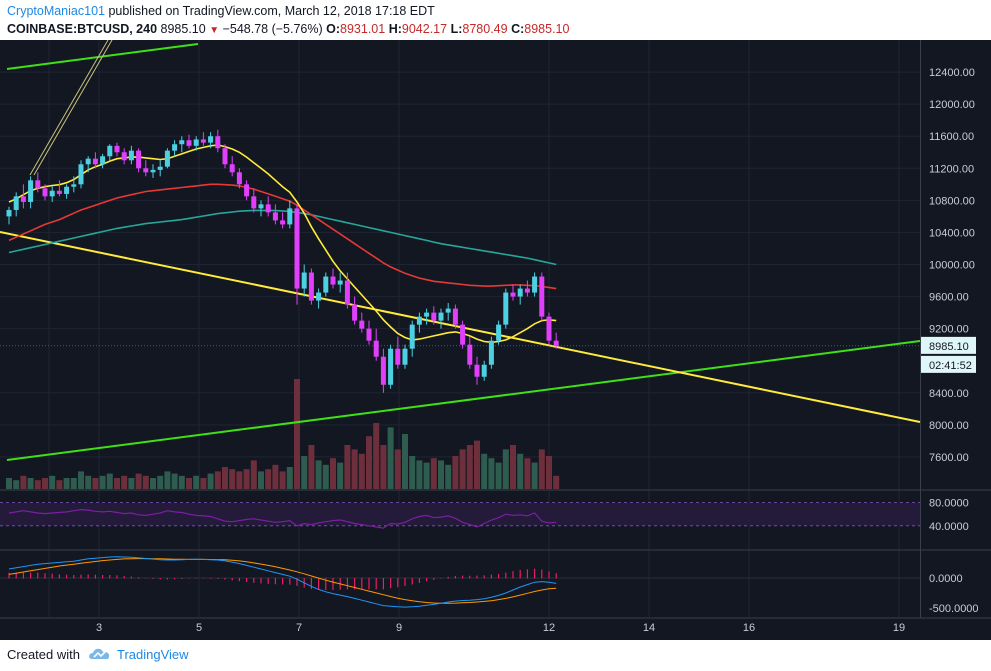 This screenshot has height=671, width=991. I want to click on footer: Created with TradingView, so click(495, 655).